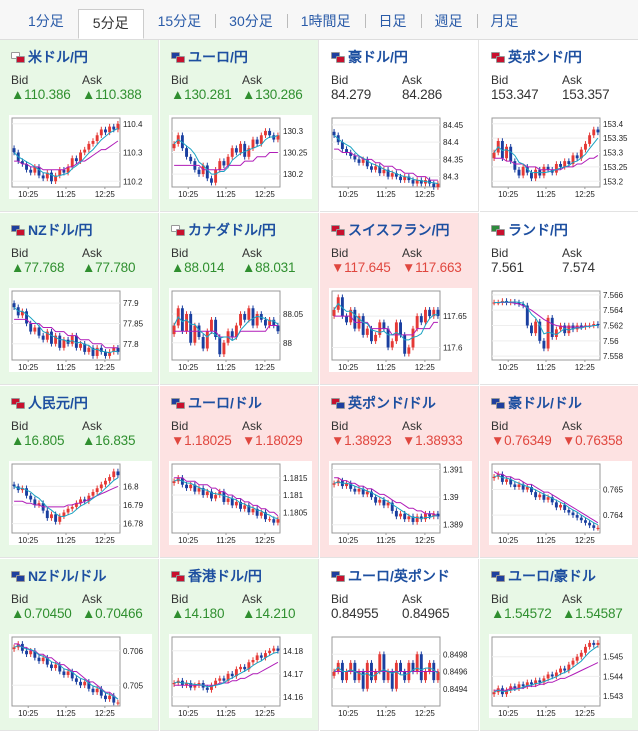 The image size is (638, 731). I want to click on ask-value: 77.780, so click(115, 267).